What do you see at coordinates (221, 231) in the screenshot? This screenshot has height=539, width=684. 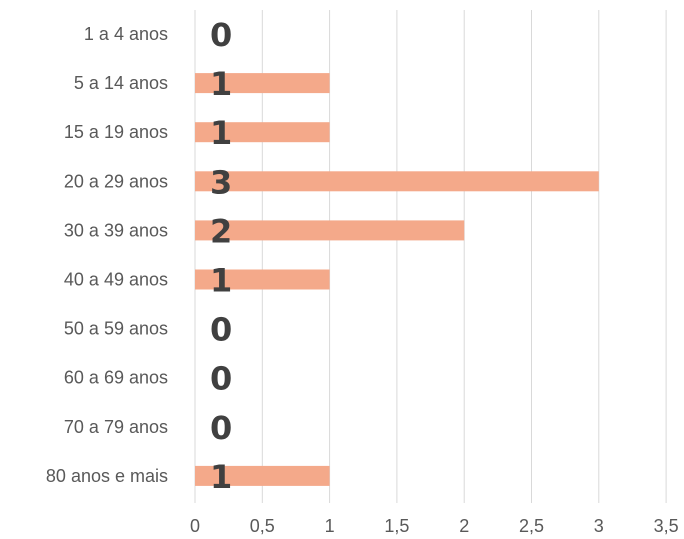 I see `data-label: 2` at bounding box center [221, 231].